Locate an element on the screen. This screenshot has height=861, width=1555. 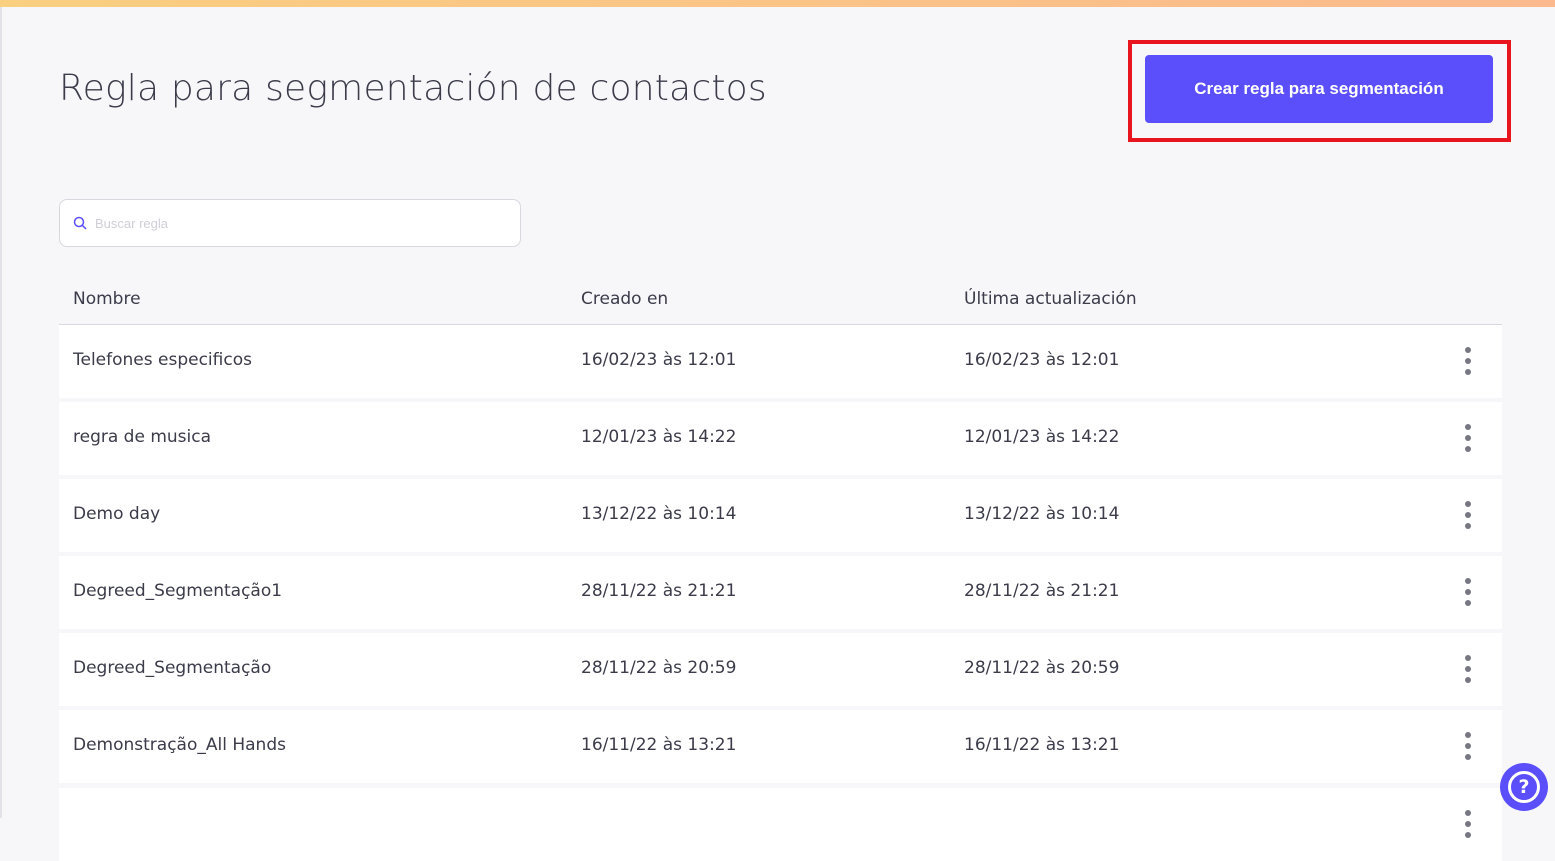
search-box is located at coordinates (290, 223).